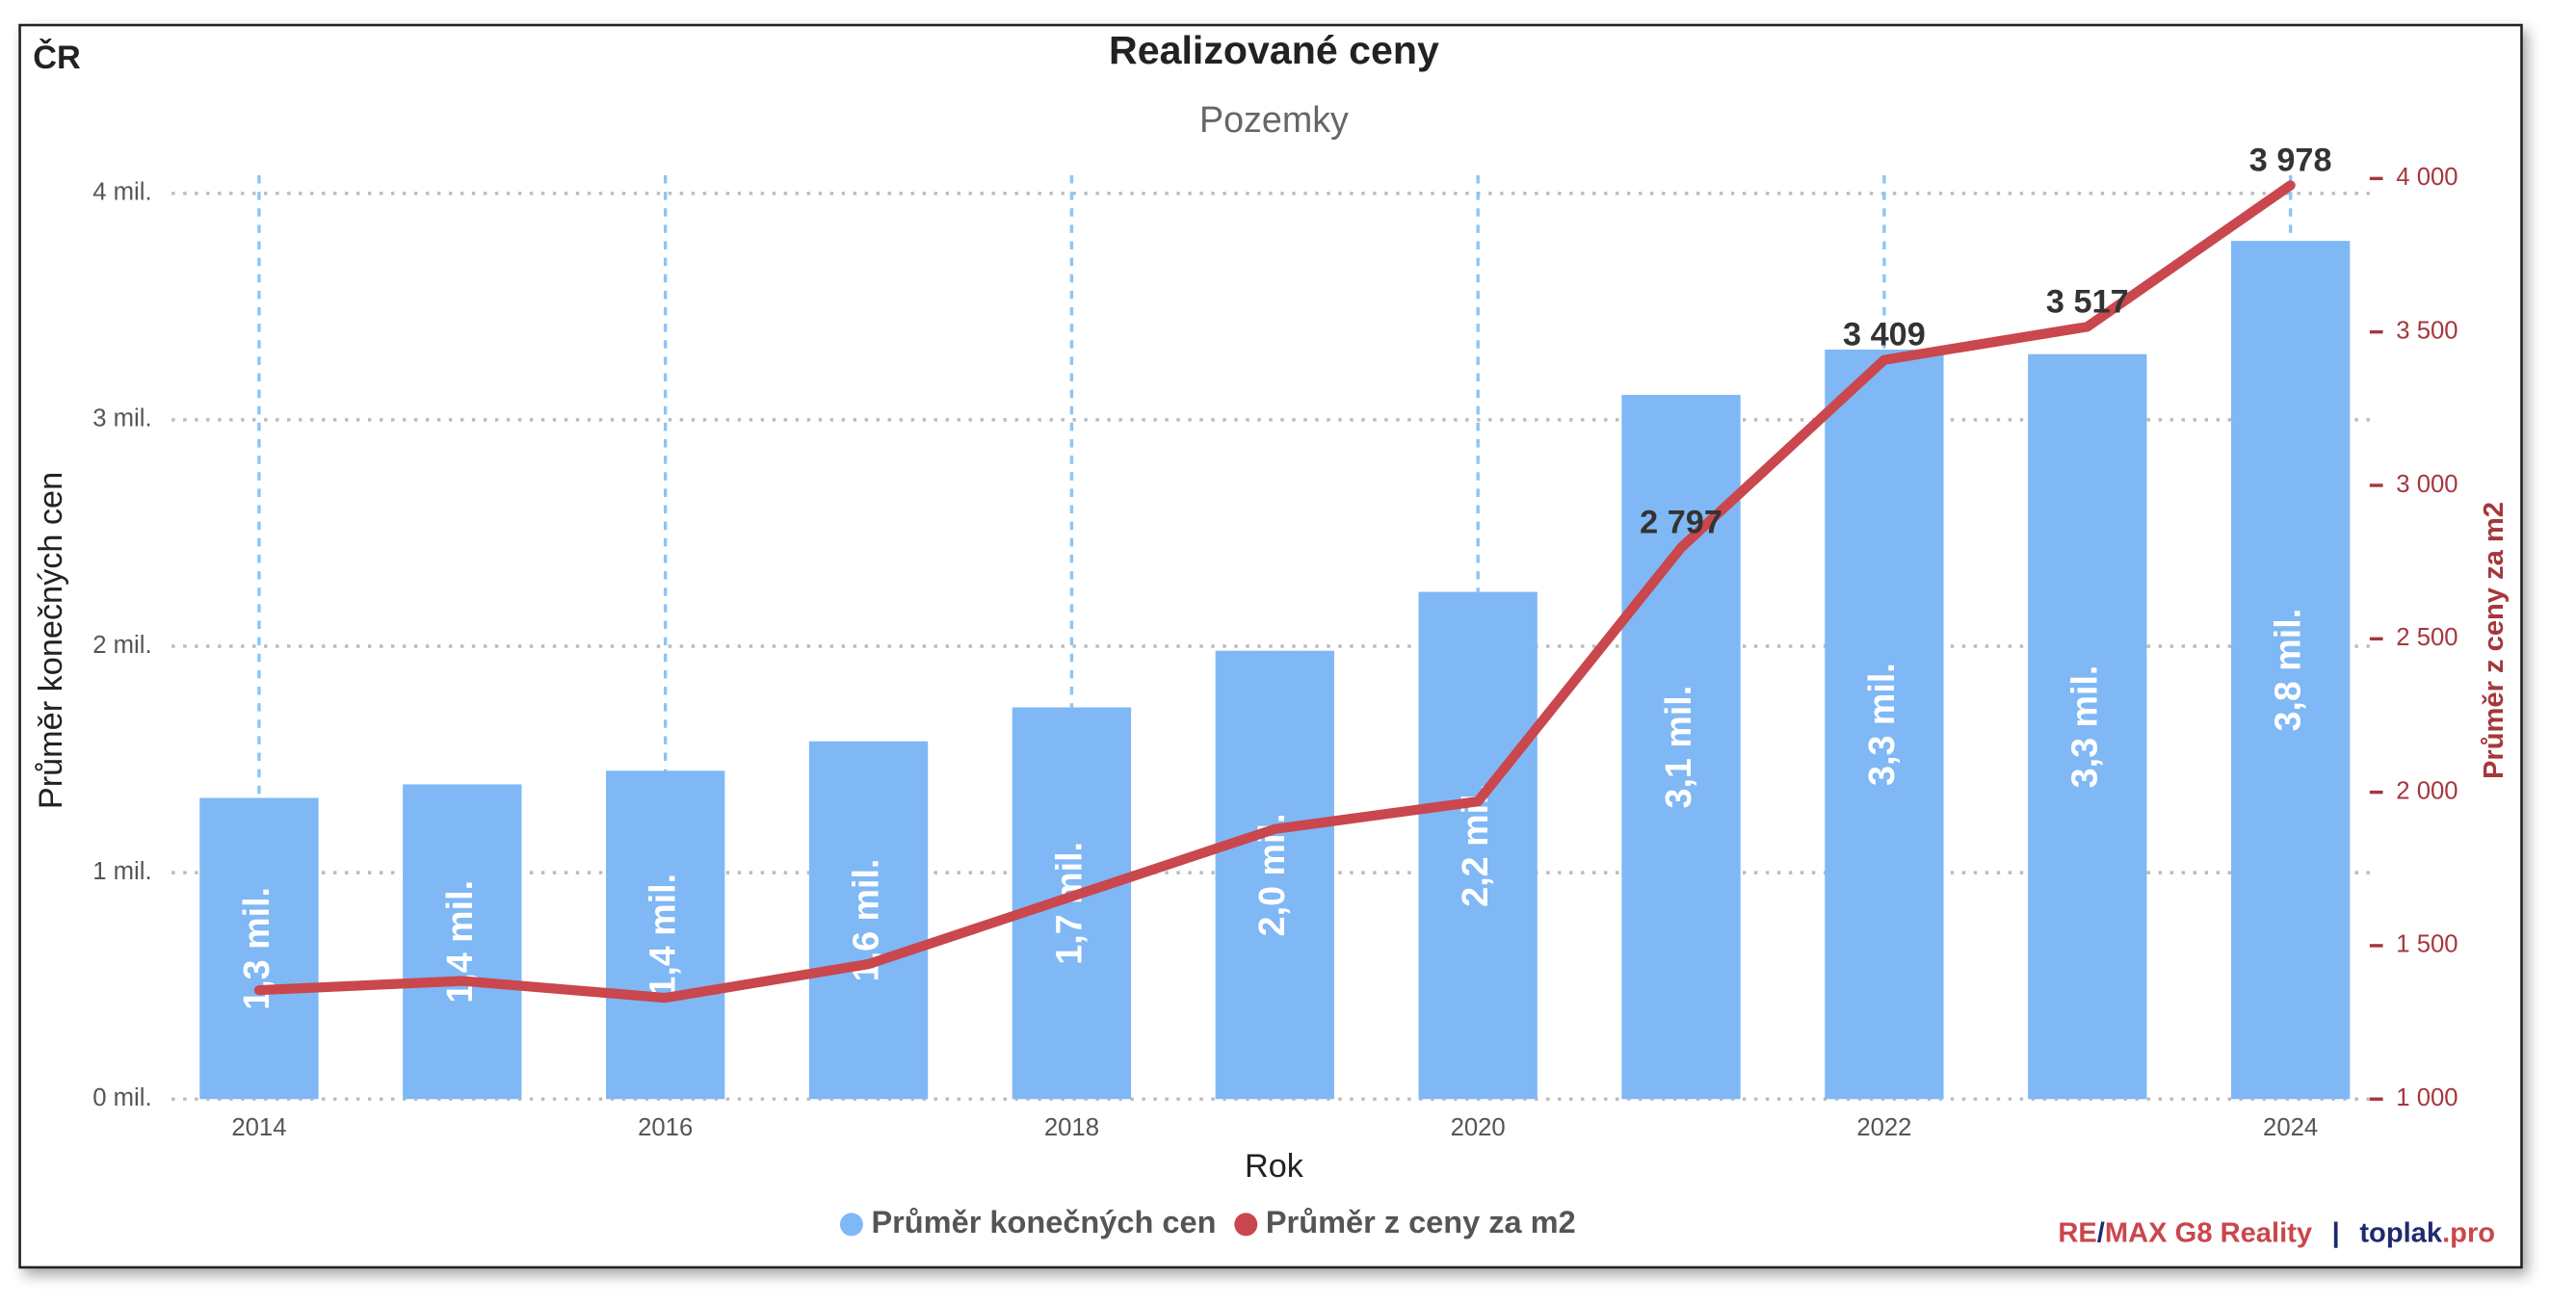 The width and height of the screenshot is (2576, 1304). I want to click on footer-part: .pro, so click(2468, 1232).